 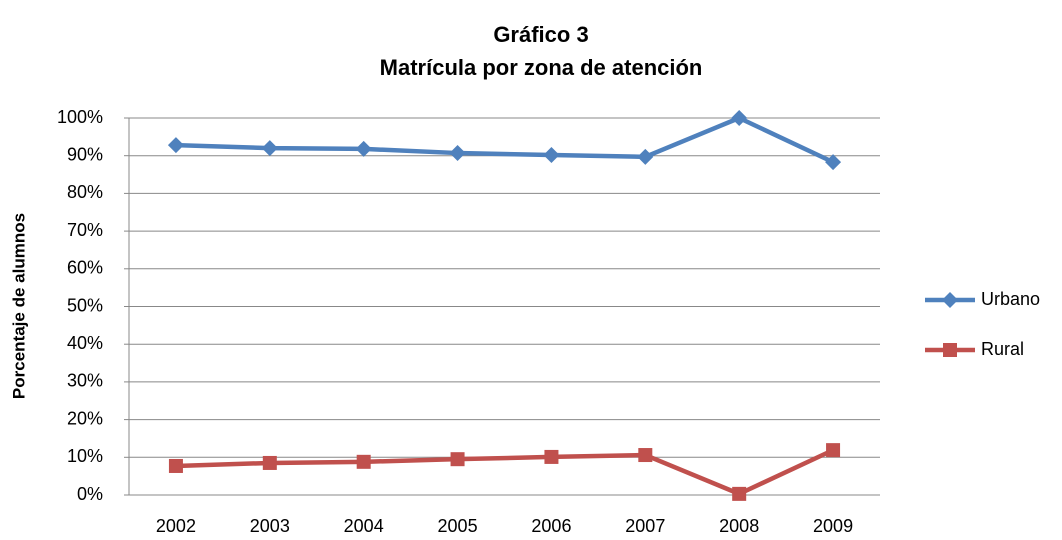 What do you see at coordinates (1002, 349) in the screenshot?
I see `legend-label: Rural` at bounding box center [1002, 349].